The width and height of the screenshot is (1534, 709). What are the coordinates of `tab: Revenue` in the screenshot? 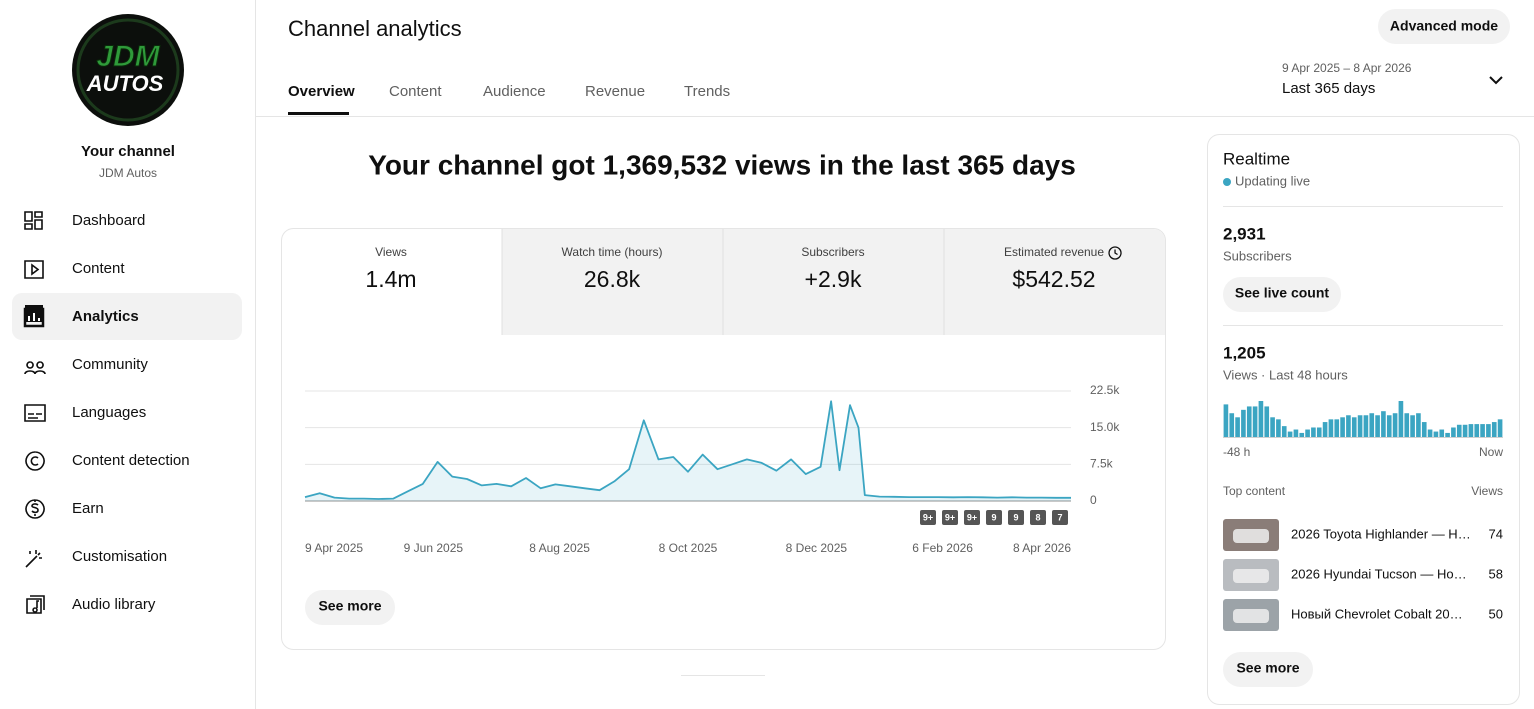 It's located at (615, 91).